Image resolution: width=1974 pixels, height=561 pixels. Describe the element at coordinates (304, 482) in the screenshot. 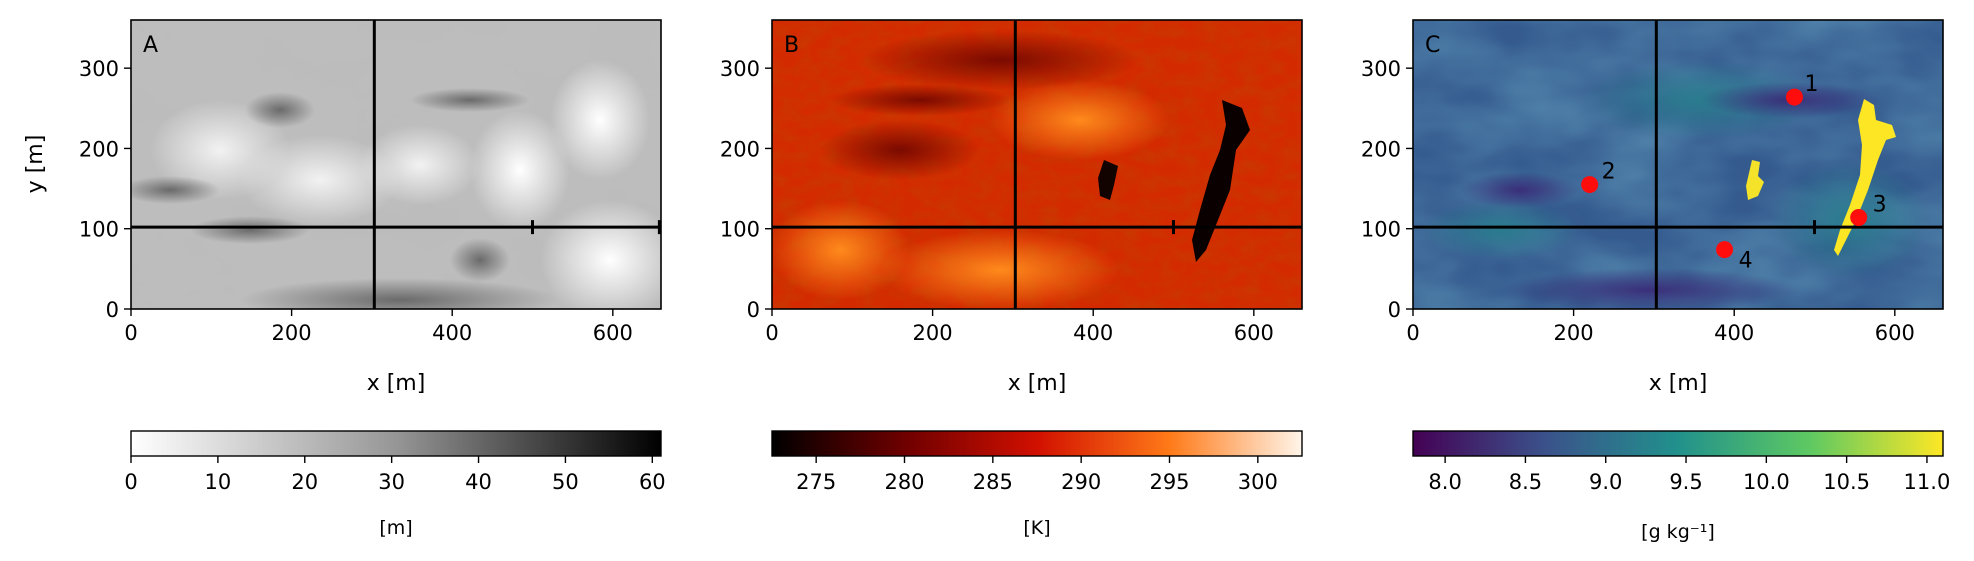

I see `colorbar-tick-label: 20` at that location.